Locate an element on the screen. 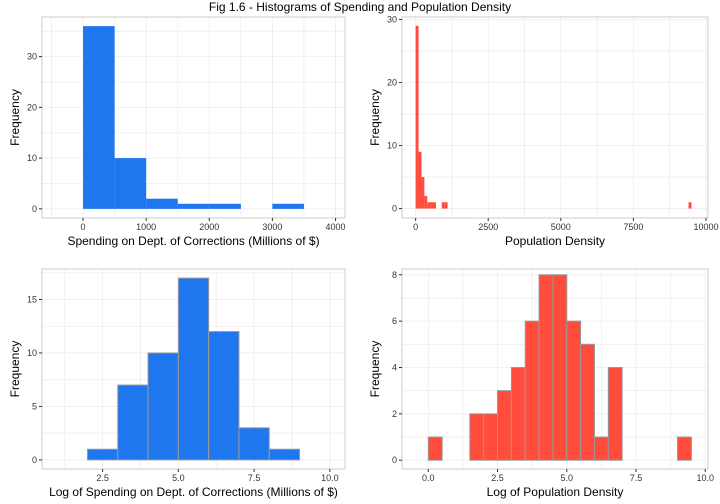 The height and width of the screenshot is (504, 720). x-tick-label: 4000 is located at coordinates (336, 227).